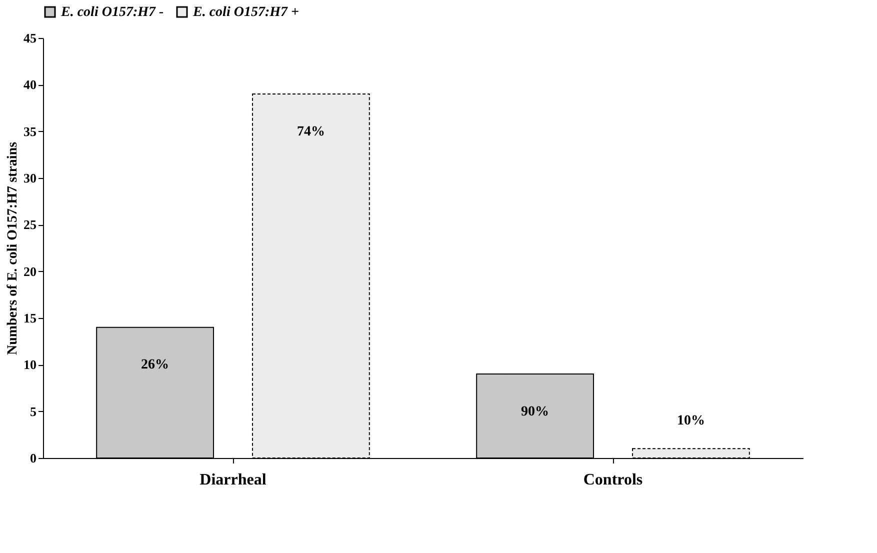 The height and width of the screenshot is (553, 877). What do you see at coordinates (245, 12) in the screenshot?
I see `legend-label: E. coli O157:H7 +` at bounding box center [245, 12].